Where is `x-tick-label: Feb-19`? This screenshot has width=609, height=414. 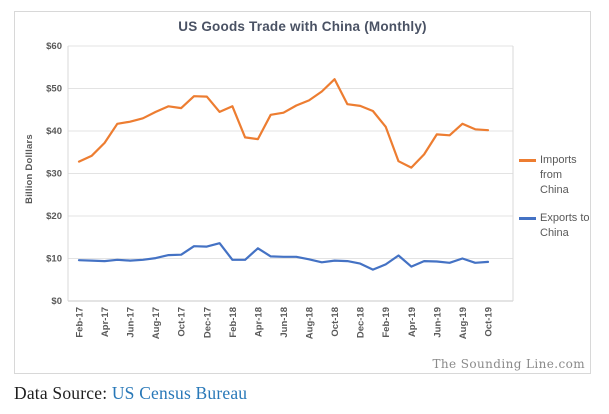 x-tick-label: Feb-19 is located at coordinates (386, 322).